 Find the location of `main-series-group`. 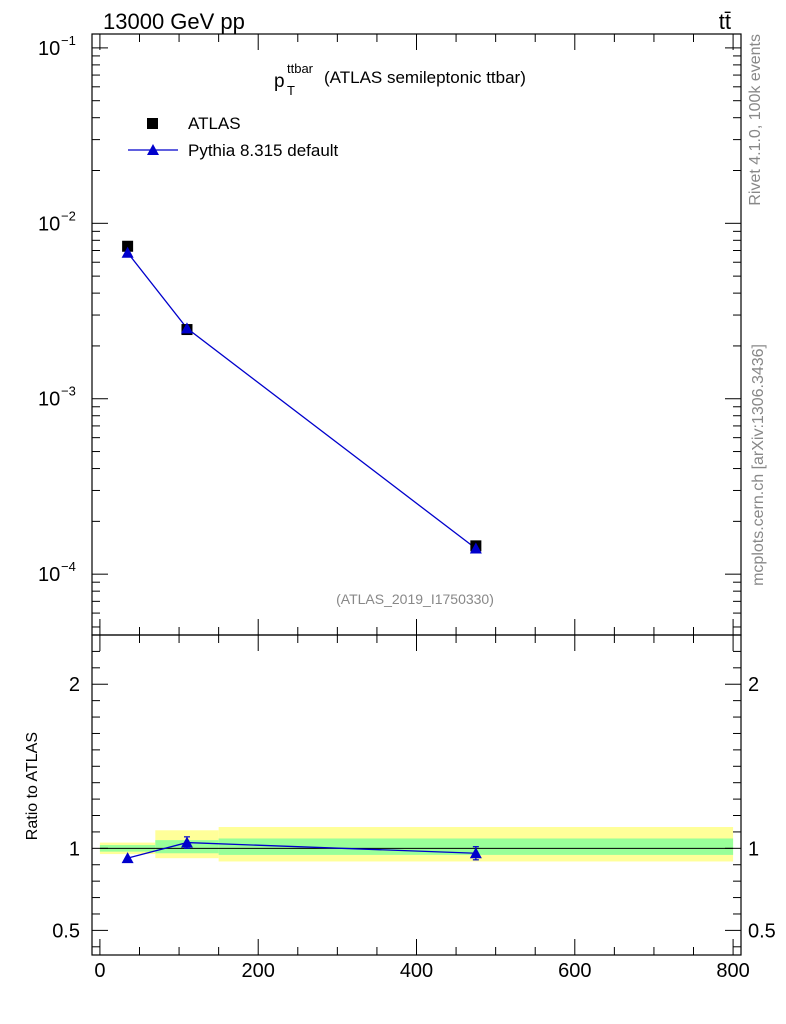

main-series-group is located at coordinates (301, 397).